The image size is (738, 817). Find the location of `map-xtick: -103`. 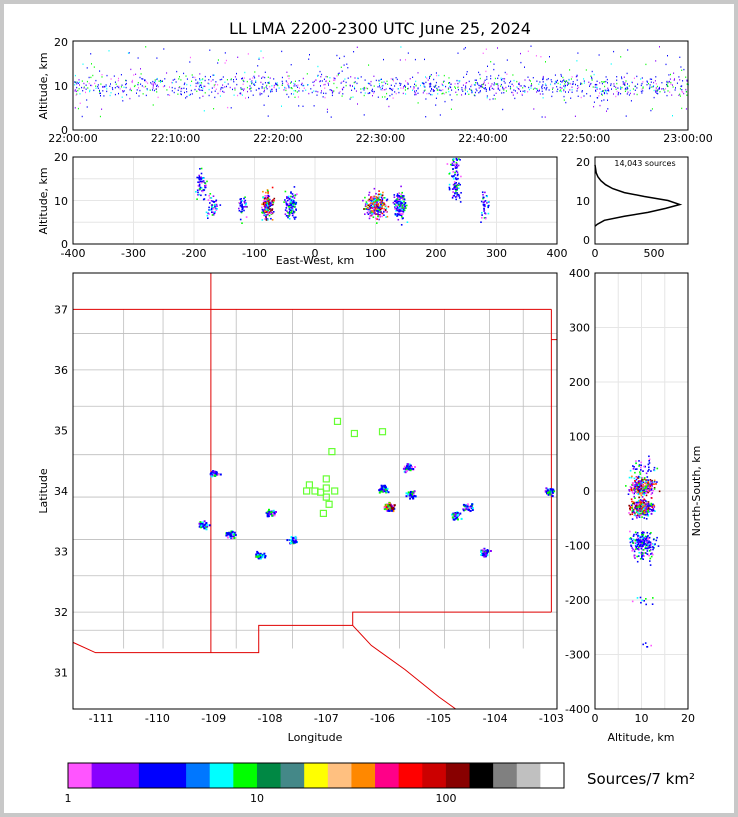

map-xtick: -103 is located at coordinates (551, 718).